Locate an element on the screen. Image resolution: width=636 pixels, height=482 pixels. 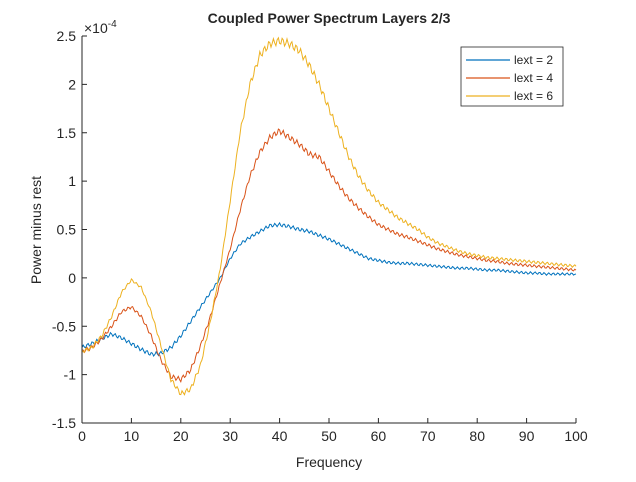
x-tick-label: 30 is located at coordinates (230, 436).